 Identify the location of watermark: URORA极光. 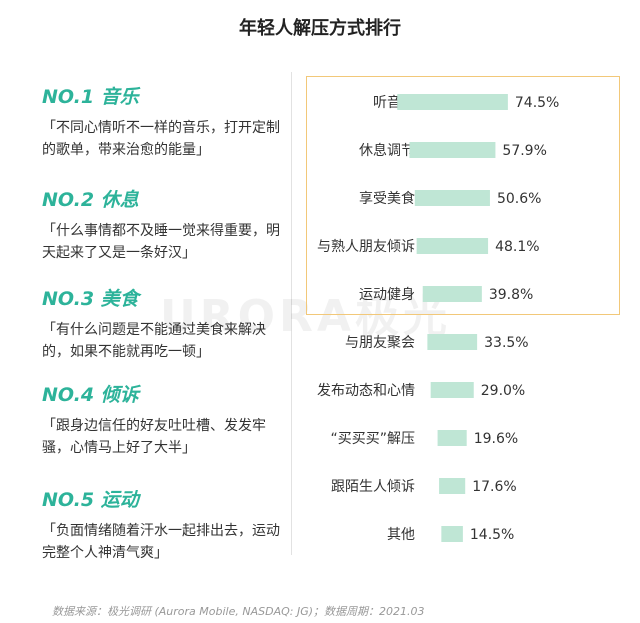
(305, 316).